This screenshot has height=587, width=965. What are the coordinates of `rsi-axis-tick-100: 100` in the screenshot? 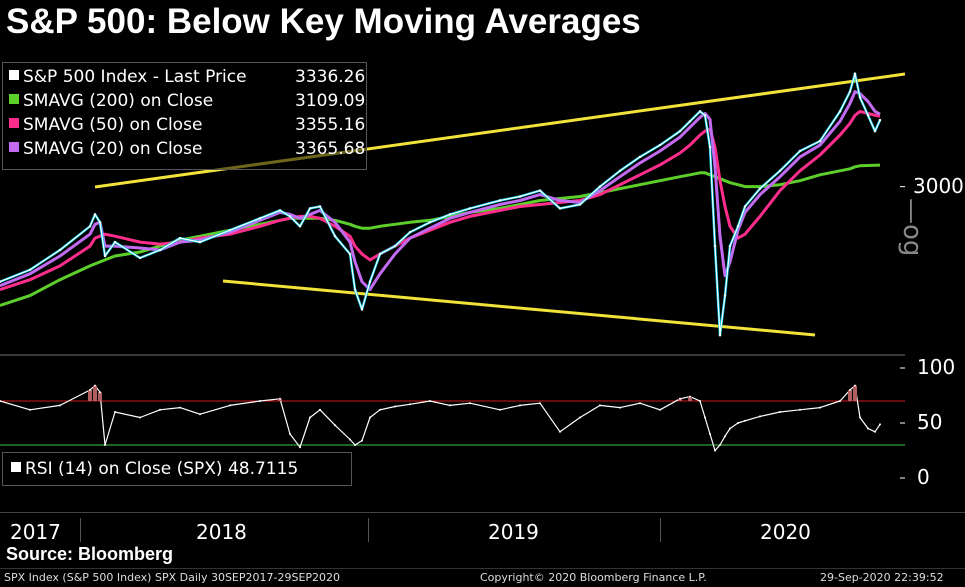 It's located at (936, 367).